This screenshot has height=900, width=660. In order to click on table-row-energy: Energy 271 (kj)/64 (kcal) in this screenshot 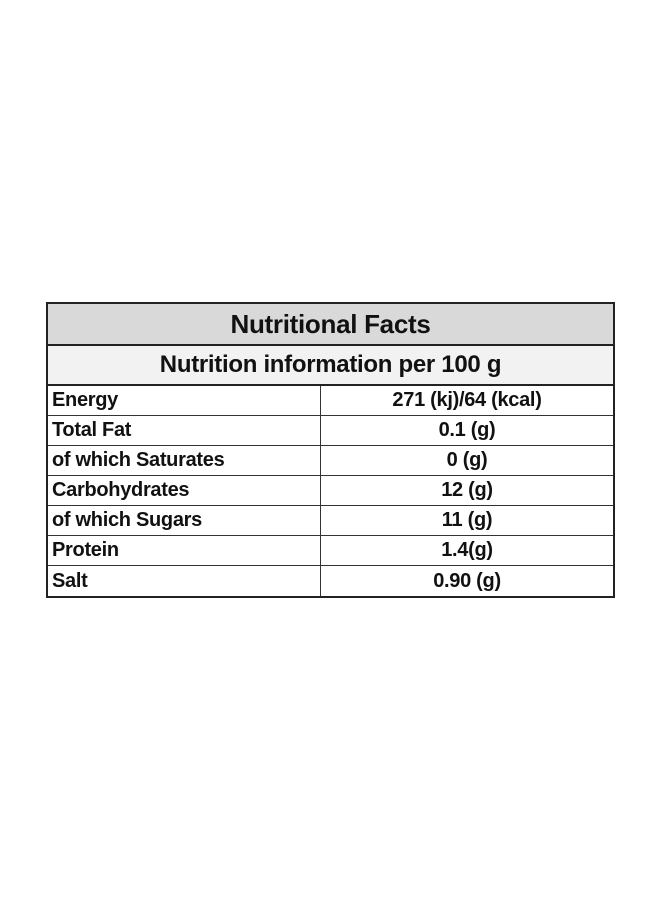, I will do `click(330, 401)`.